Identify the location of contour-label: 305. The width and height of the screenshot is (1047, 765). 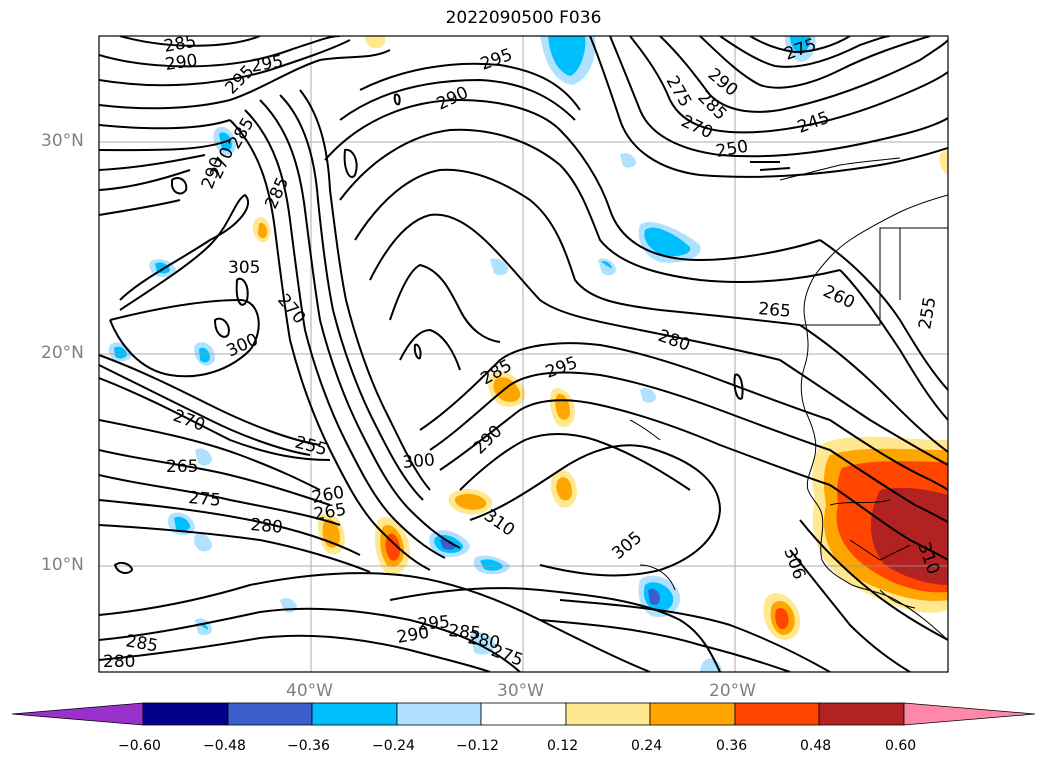
(244, 268).